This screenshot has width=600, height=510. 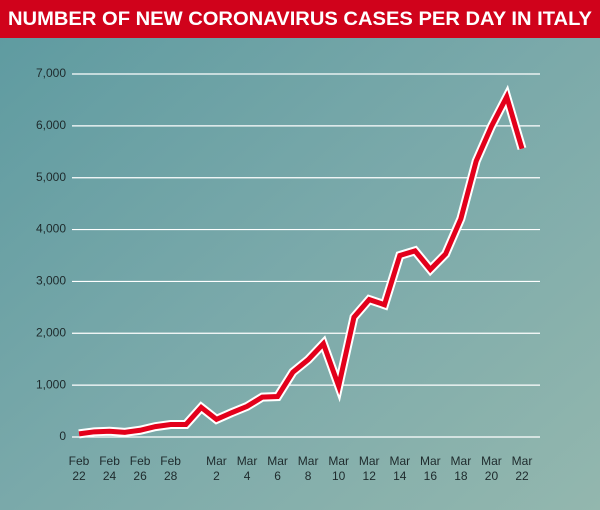 I want to click on x-tick-label: Feb 22, so click(x=79, y=468).